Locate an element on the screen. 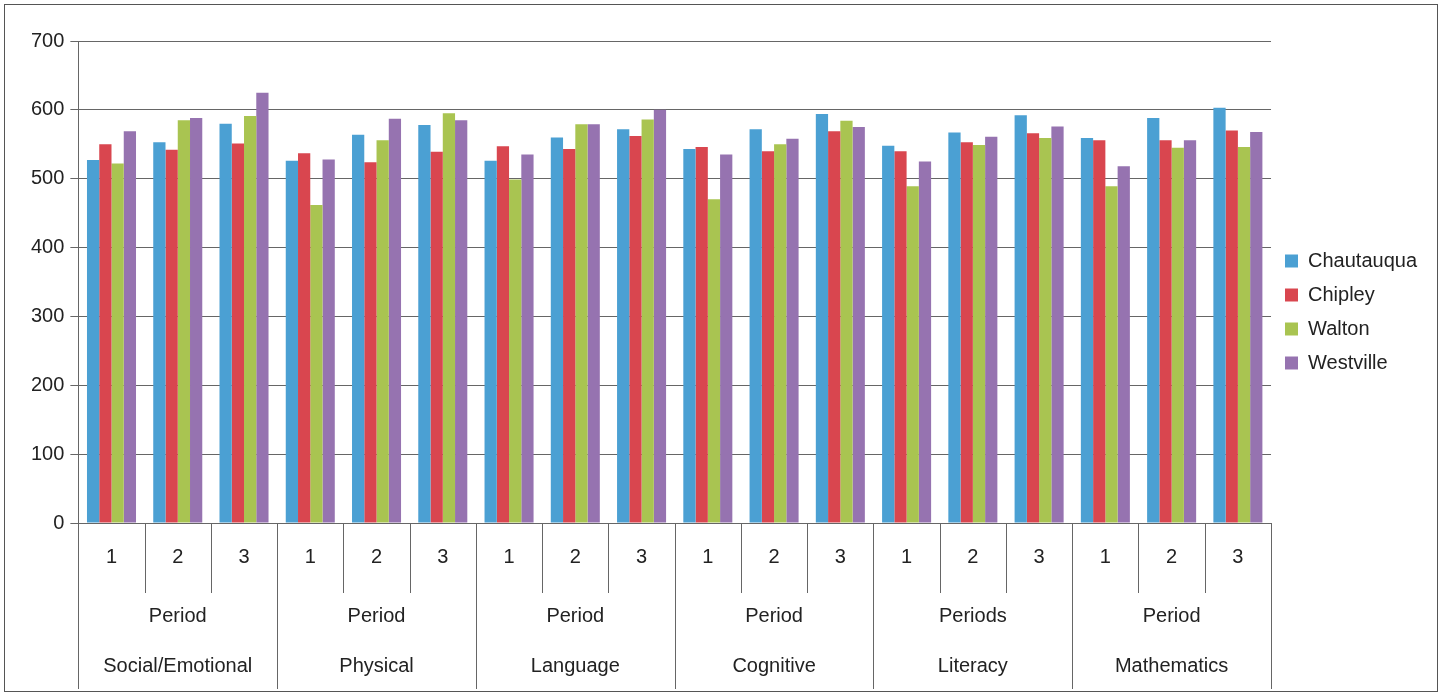 The width and height of the screenshot is (1442, 696). legend-label: Westville is located at coordinates (1348, 361).